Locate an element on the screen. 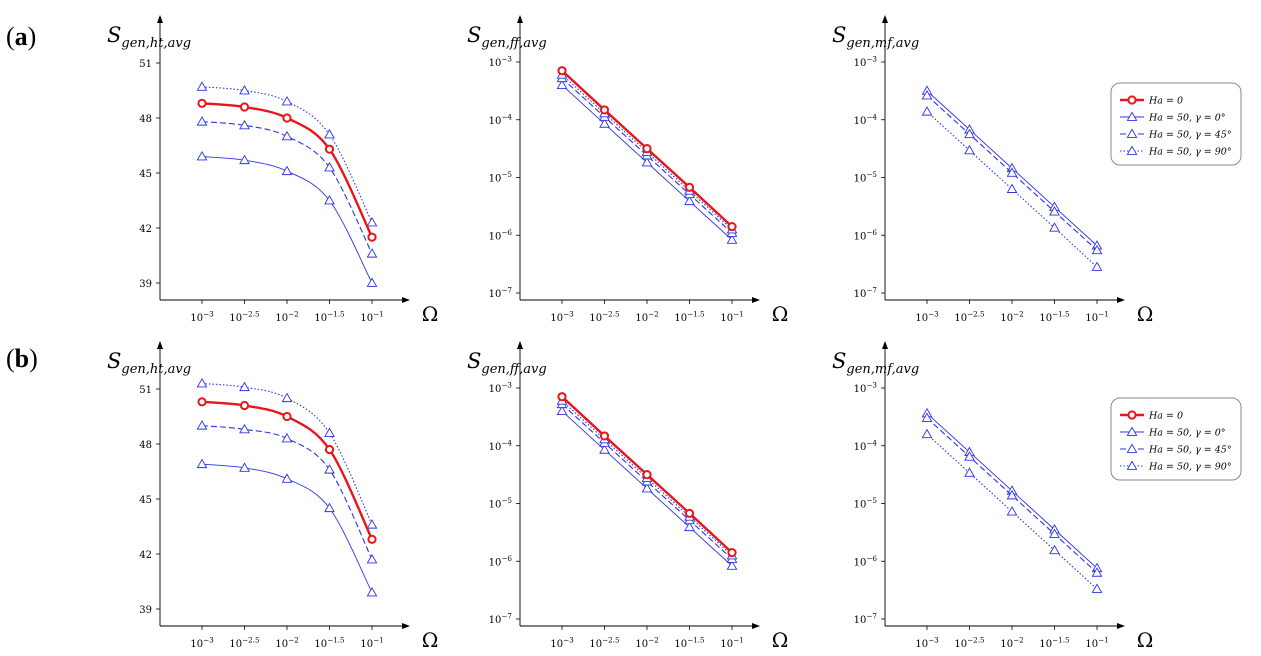 This screenshot has width=1261, height=656. legend-label: Ha = 0 is located at coordinates (1165, 101).